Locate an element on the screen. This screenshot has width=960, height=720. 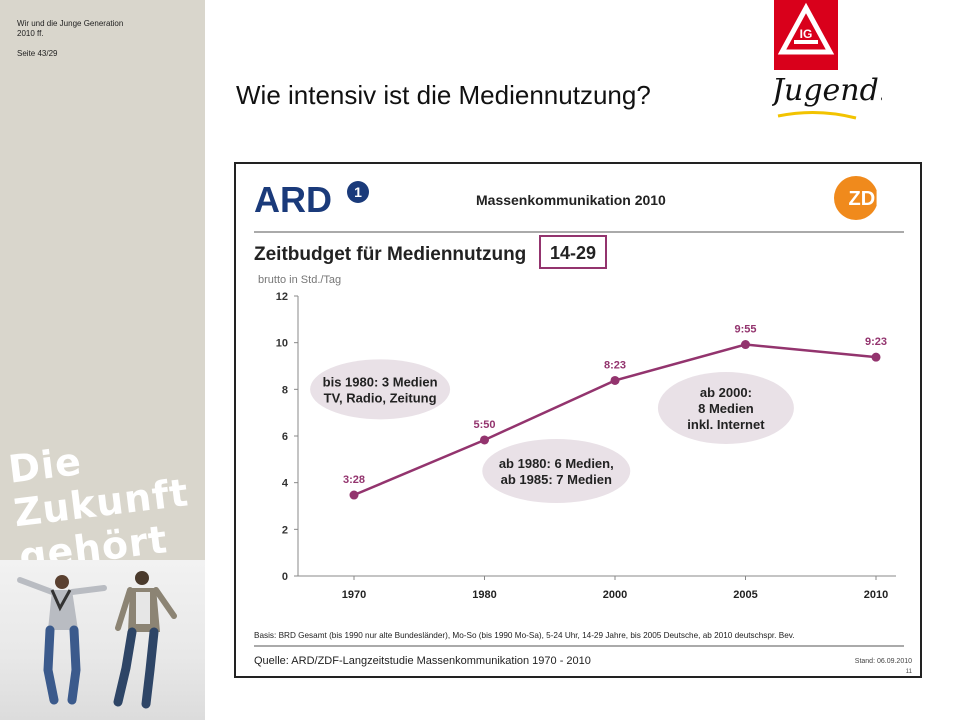
annotation-text: 8 Medien is located at coordinates (726, 408).